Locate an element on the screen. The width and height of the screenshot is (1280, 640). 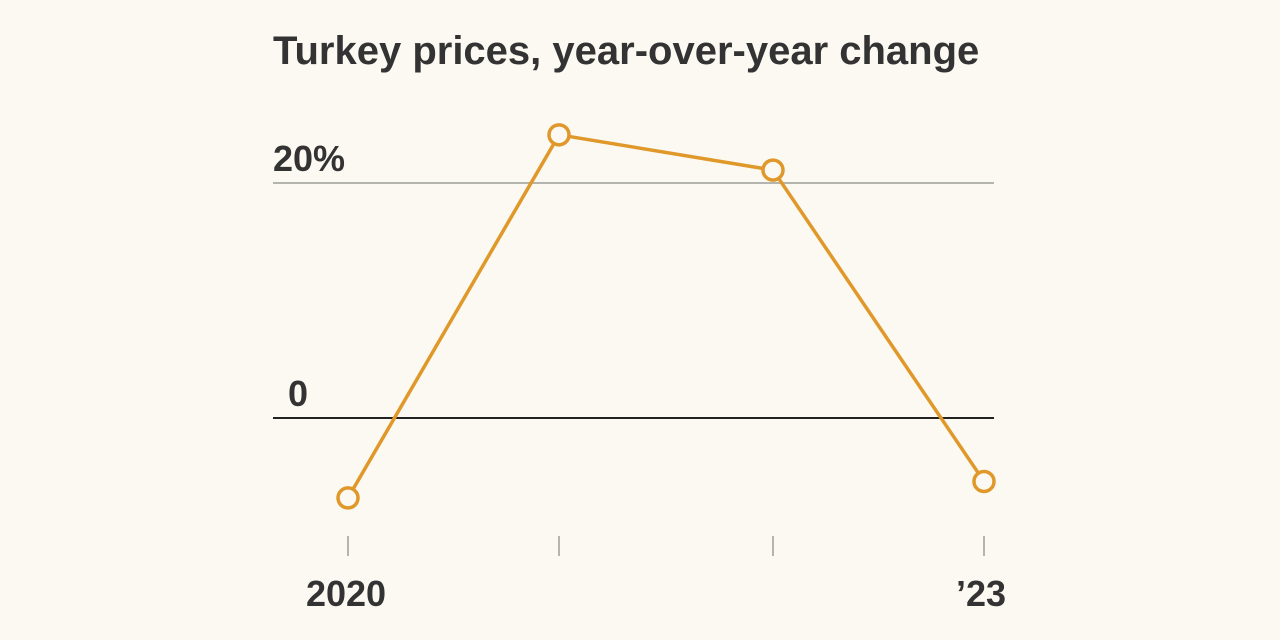
y-axis-labels: 20% 0 is located at coordinates (309, 276).